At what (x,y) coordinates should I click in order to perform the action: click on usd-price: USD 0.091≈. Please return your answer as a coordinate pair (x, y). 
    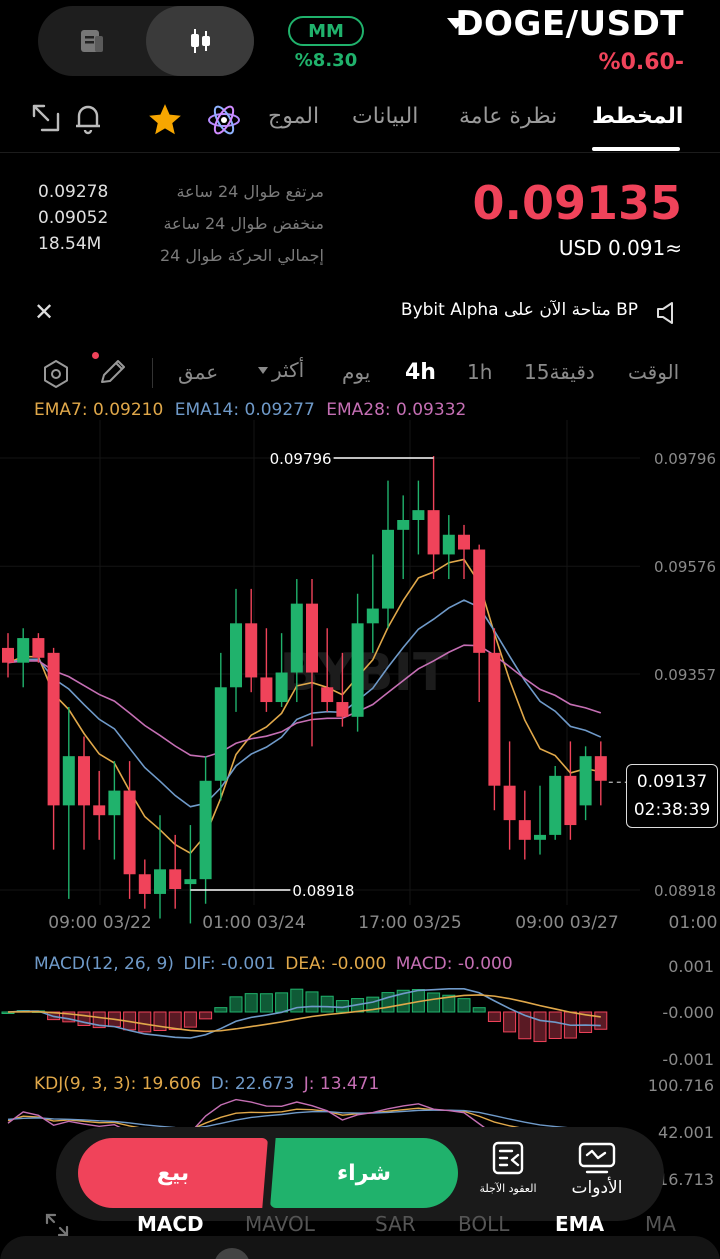
    Looking at the image, I should click on (620, 248).